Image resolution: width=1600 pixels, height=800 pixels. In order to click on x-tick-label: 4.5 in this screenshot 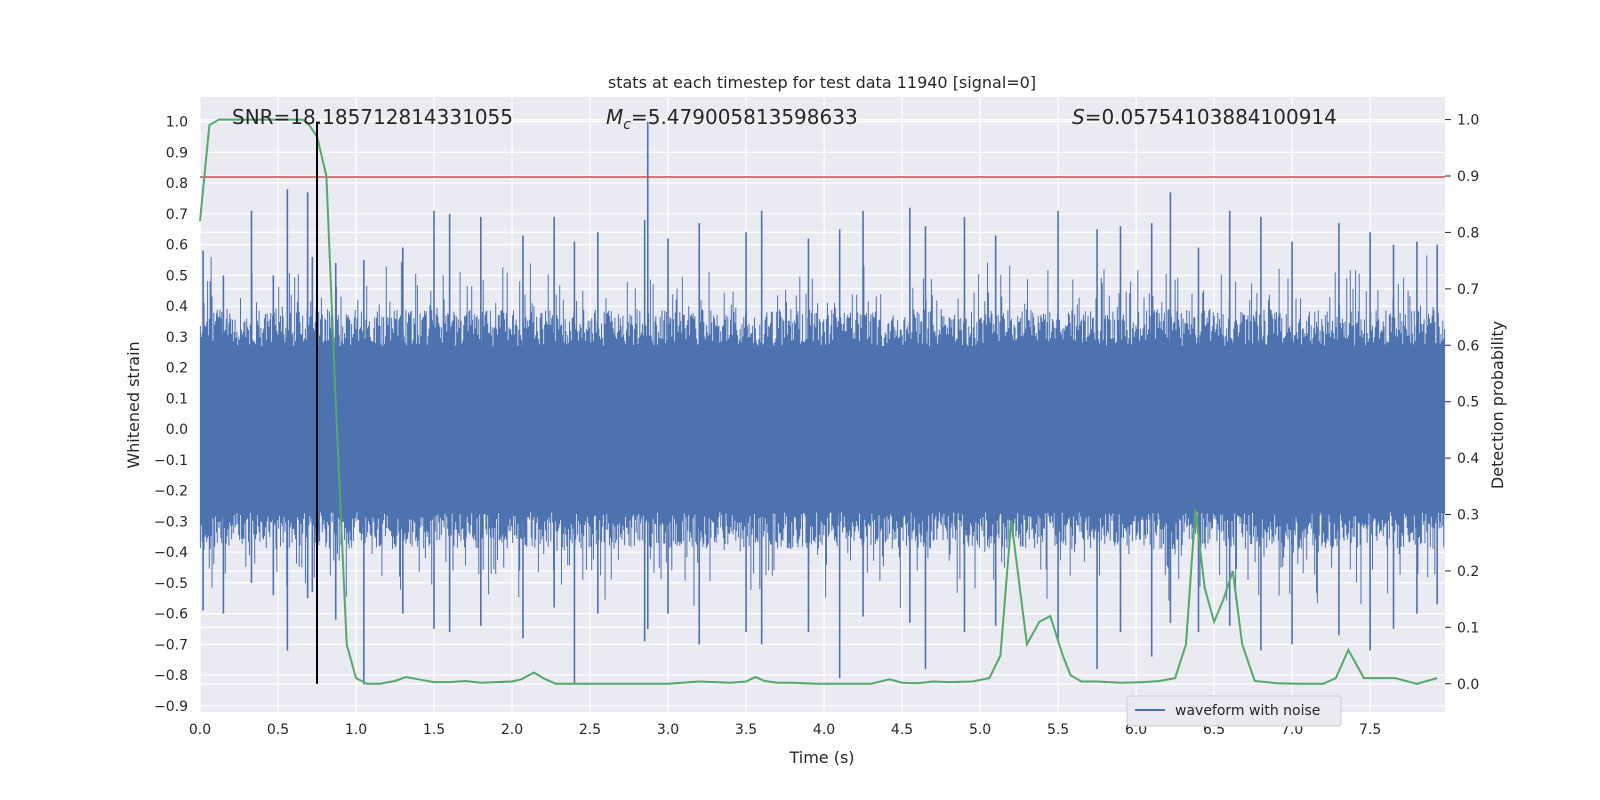, I will do `click(902, 730)`.